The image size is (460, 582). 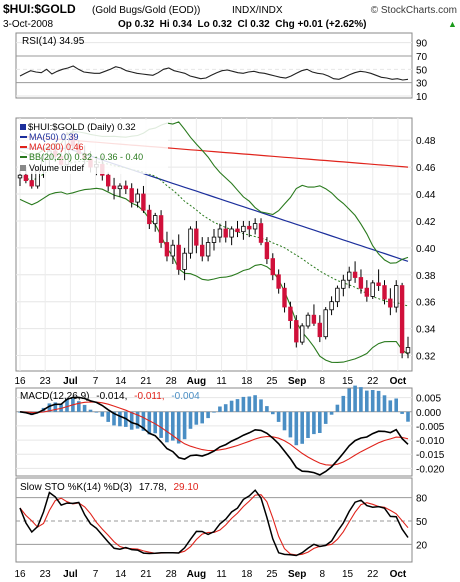 I want to click on quote-up-arrow-icon: ▲, so click(x=452, y=24).